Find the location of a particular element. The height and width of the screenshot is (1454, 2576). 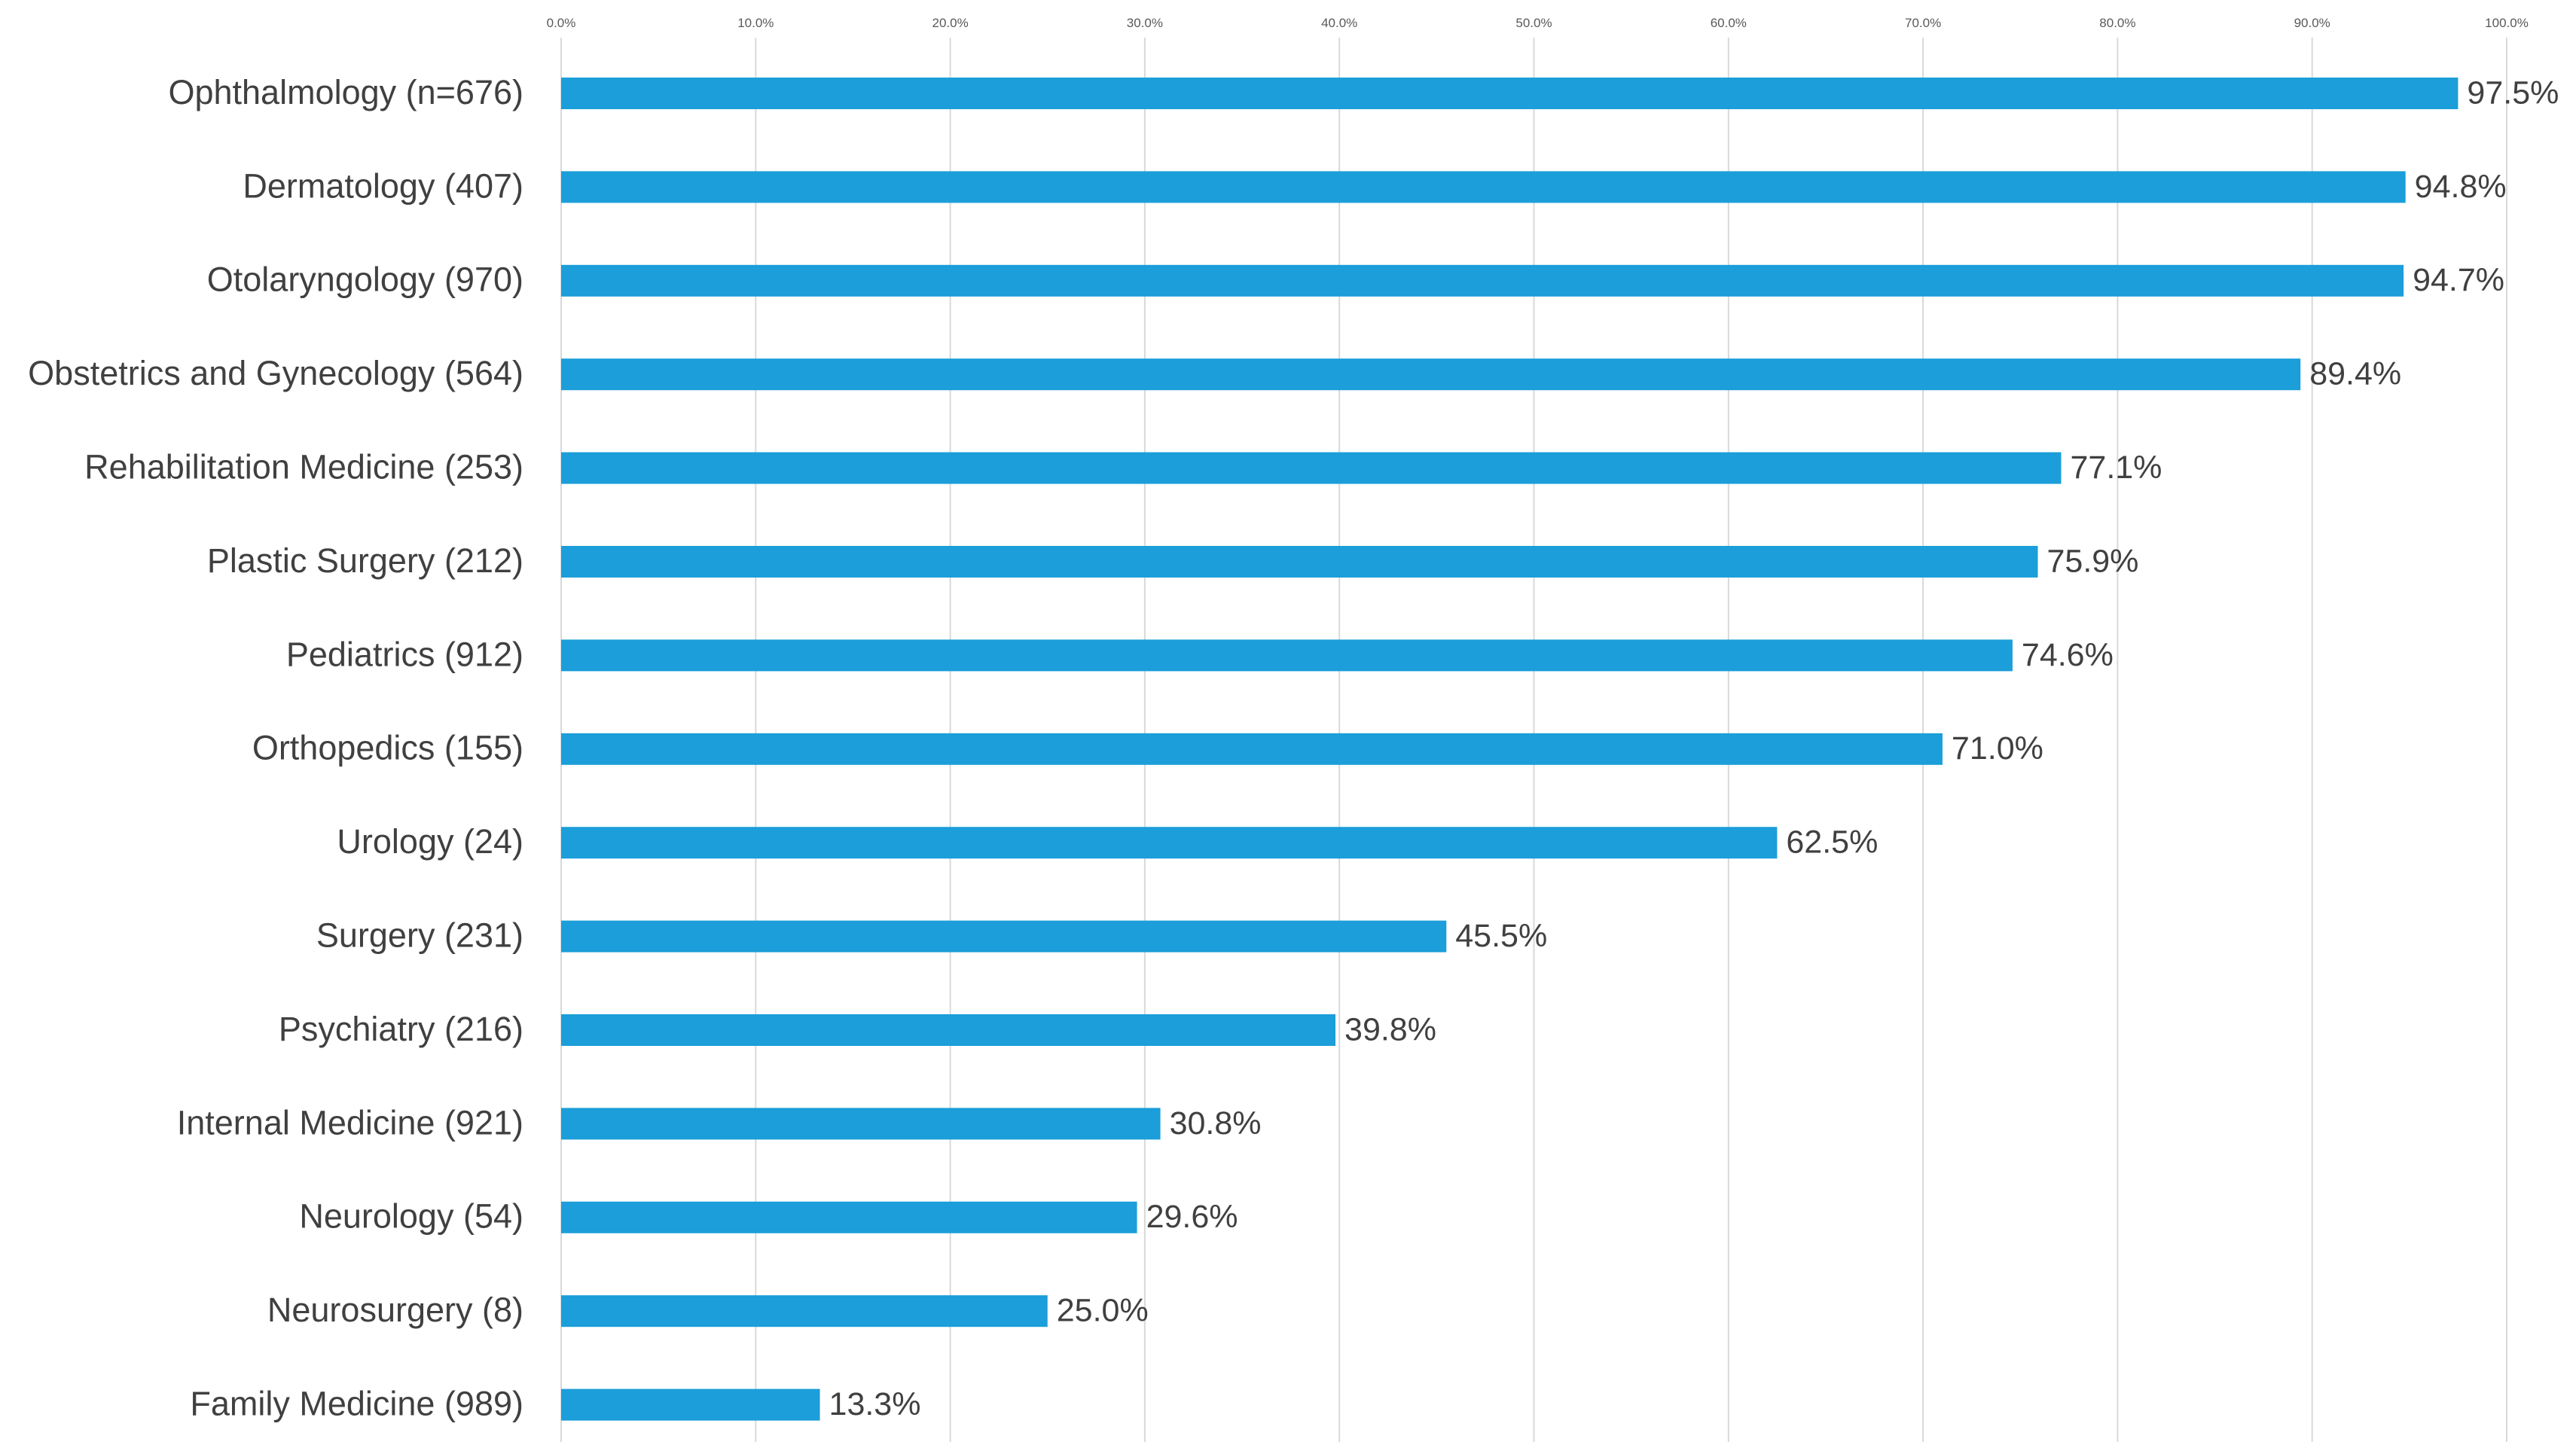

data-label: 74.6% is located at coordinates (2068, 655).